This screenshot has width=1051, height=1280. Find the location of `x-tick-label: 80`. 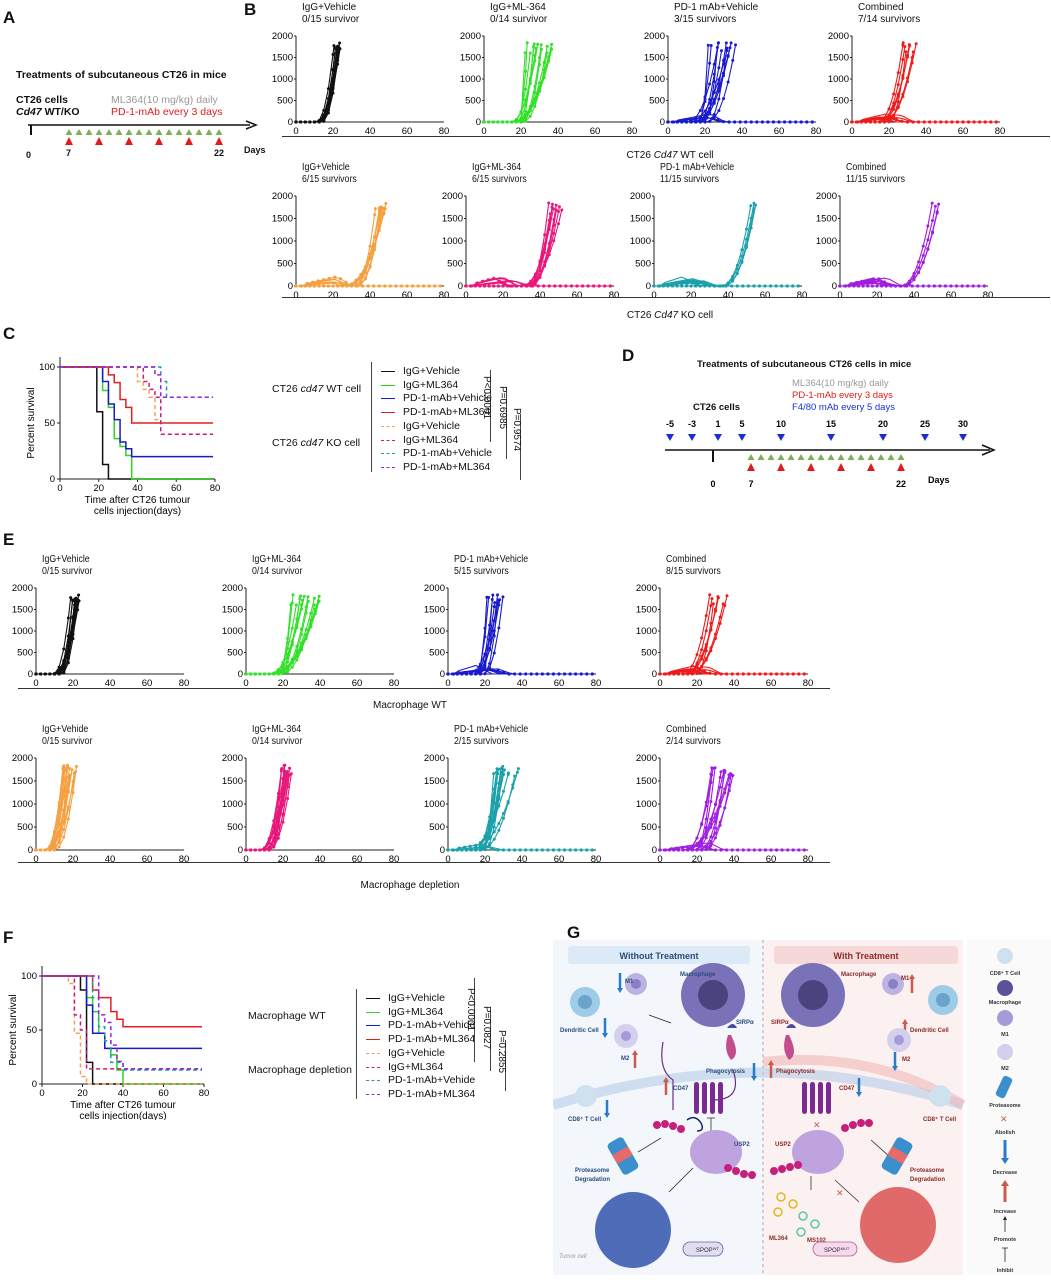

x-tick-label: 80 is located at coordinates (444, 295).